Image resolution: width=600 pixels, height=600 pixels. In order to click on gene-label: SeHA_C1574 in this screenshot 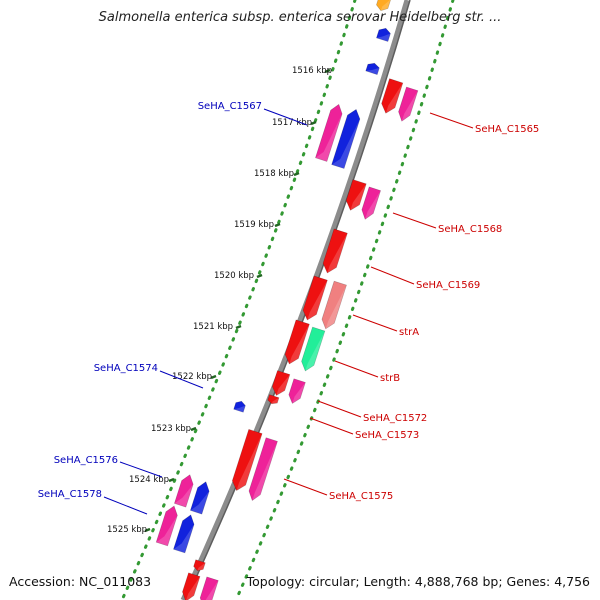, I will do `click(126, 368)`.